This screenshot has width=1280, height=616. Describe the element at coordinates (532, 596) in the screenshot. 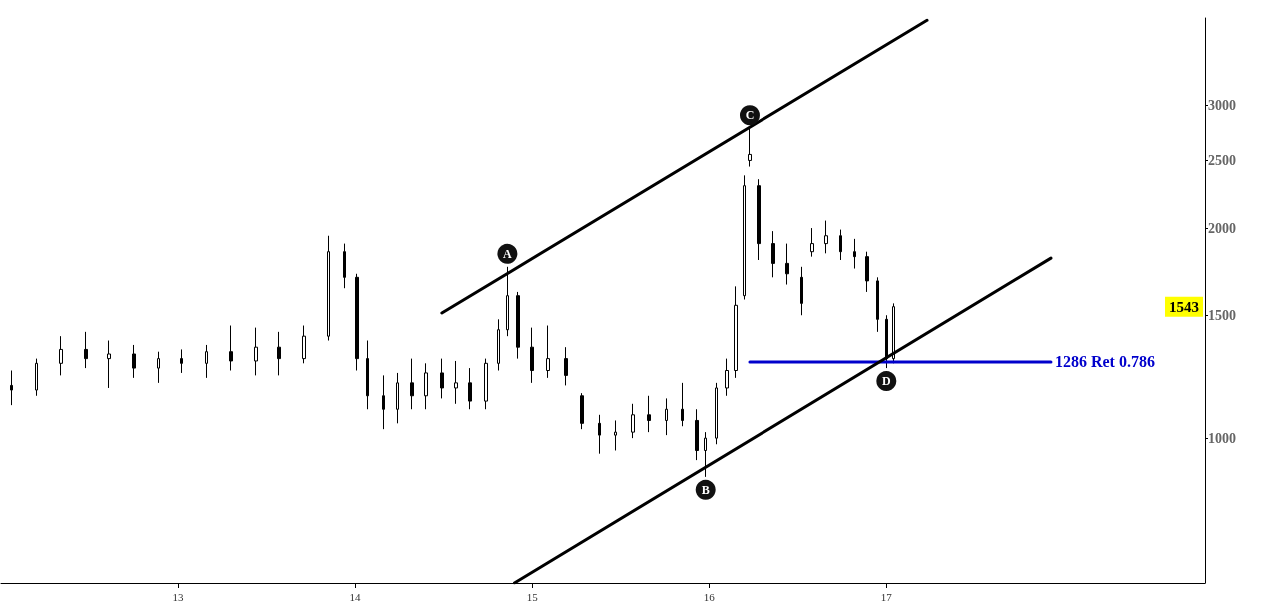

I see `x-tick-label: 15` at that location.